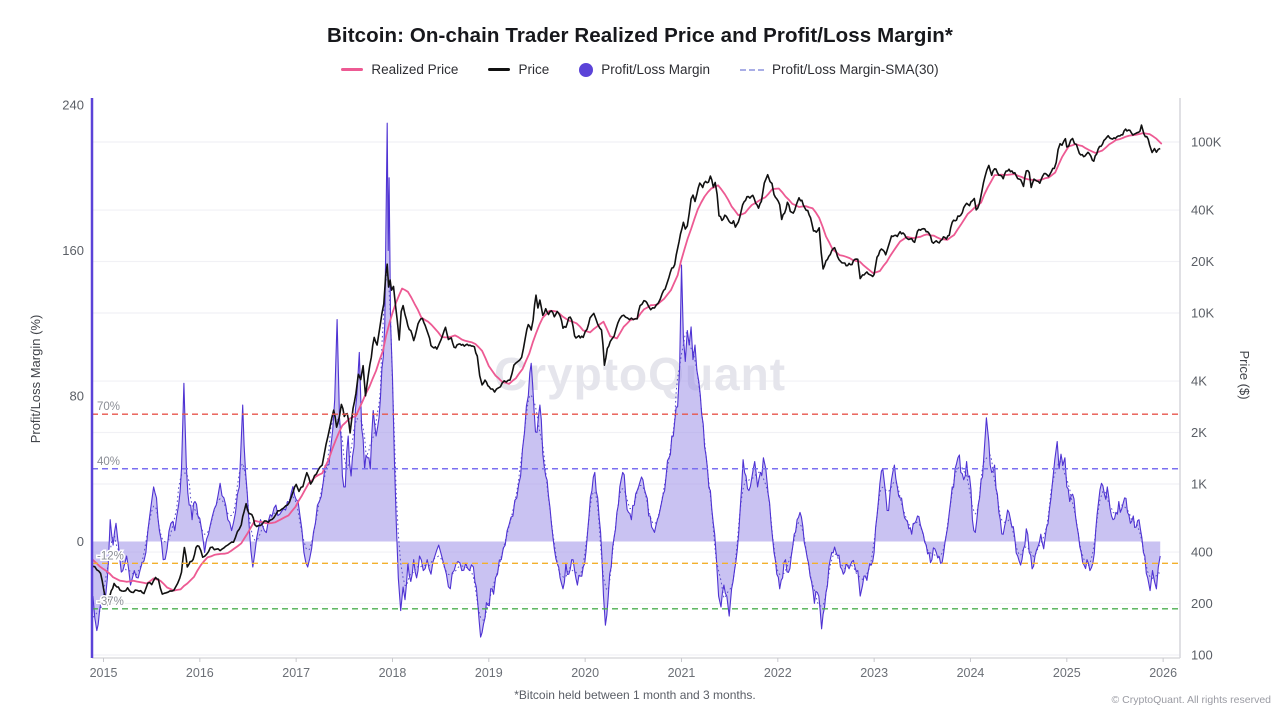  What do you see at coordinates (971, 673) in the screenshot?
I see `svg-text: 2024` at bounding box center [971, 673].